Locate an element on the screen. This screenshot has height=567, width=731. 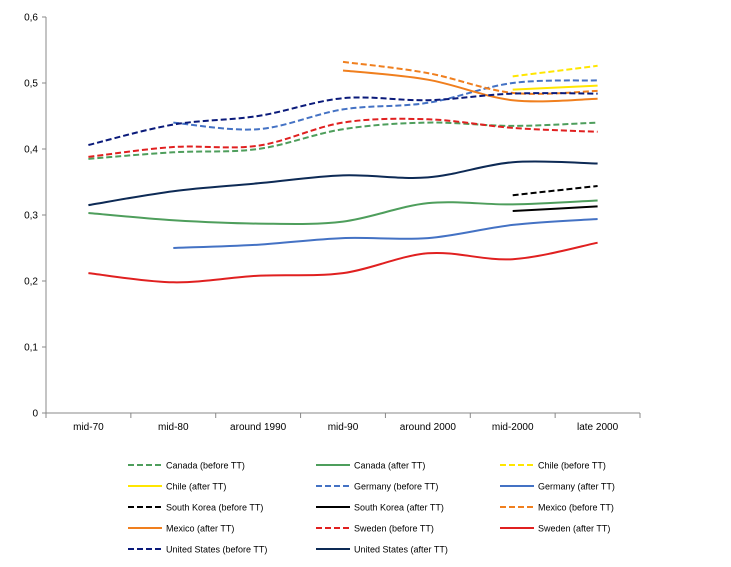
series-line-sweden-before-tt is located at coordinates (343, 137).